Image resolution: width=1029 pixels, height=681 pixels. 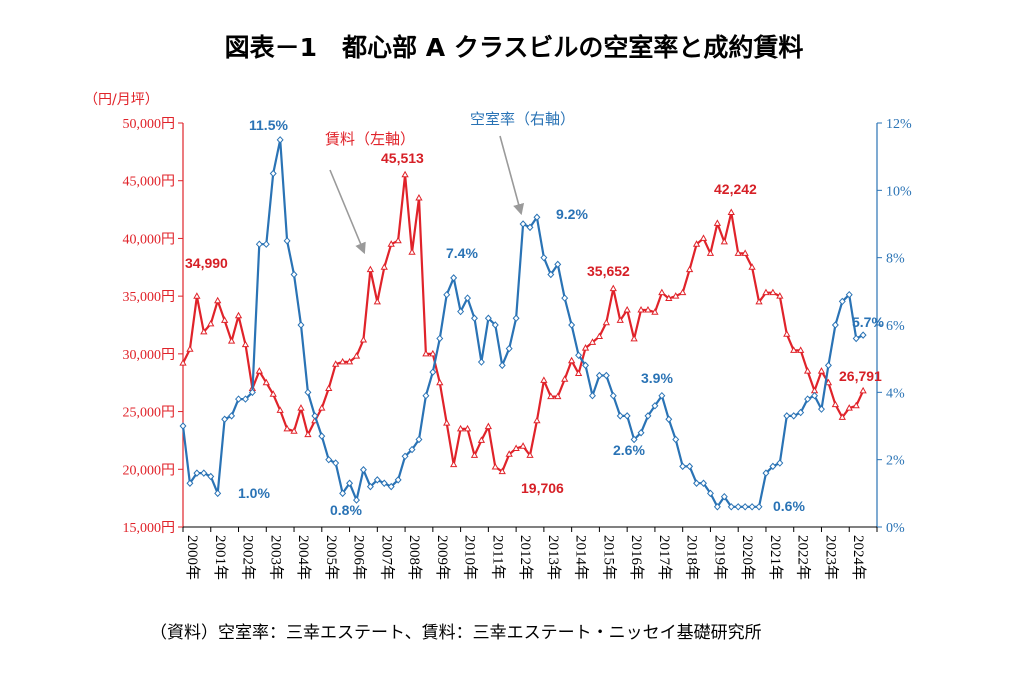 I want to click on x-tick-label: 2021年, so click(x=775, y=557).